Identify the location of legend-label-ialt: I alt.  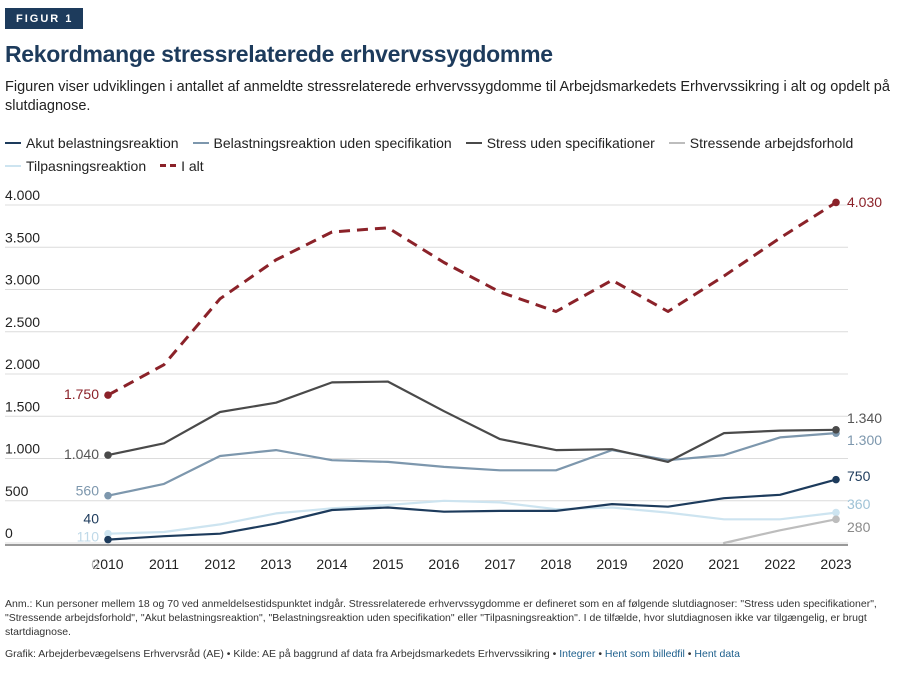
(192, 165).